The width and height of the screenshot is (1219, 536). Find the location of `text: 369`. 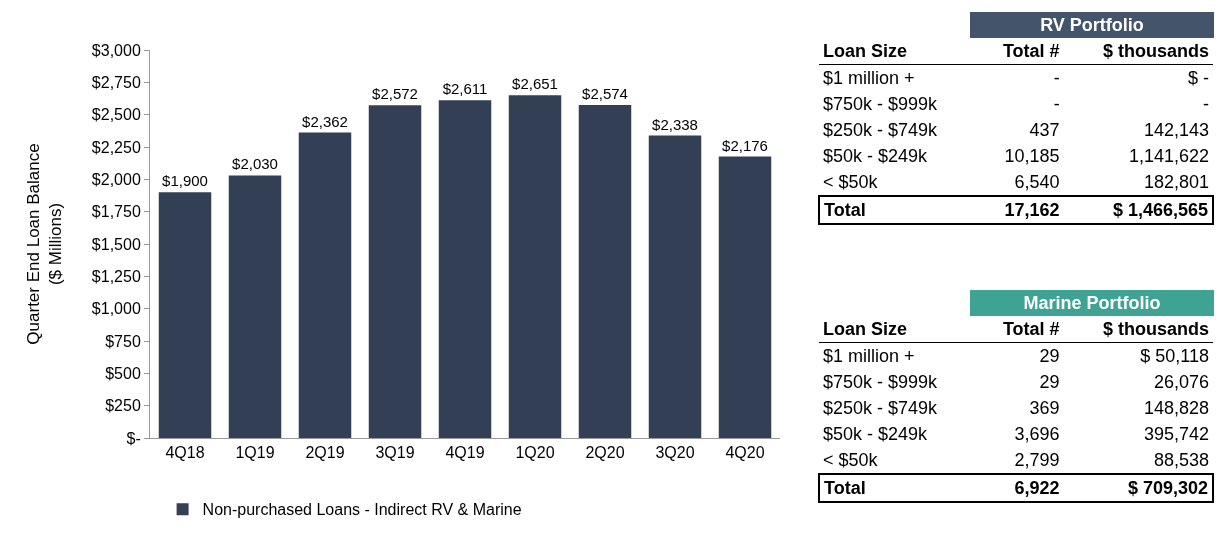

text: 369 is located at coordinates (1044, 407).